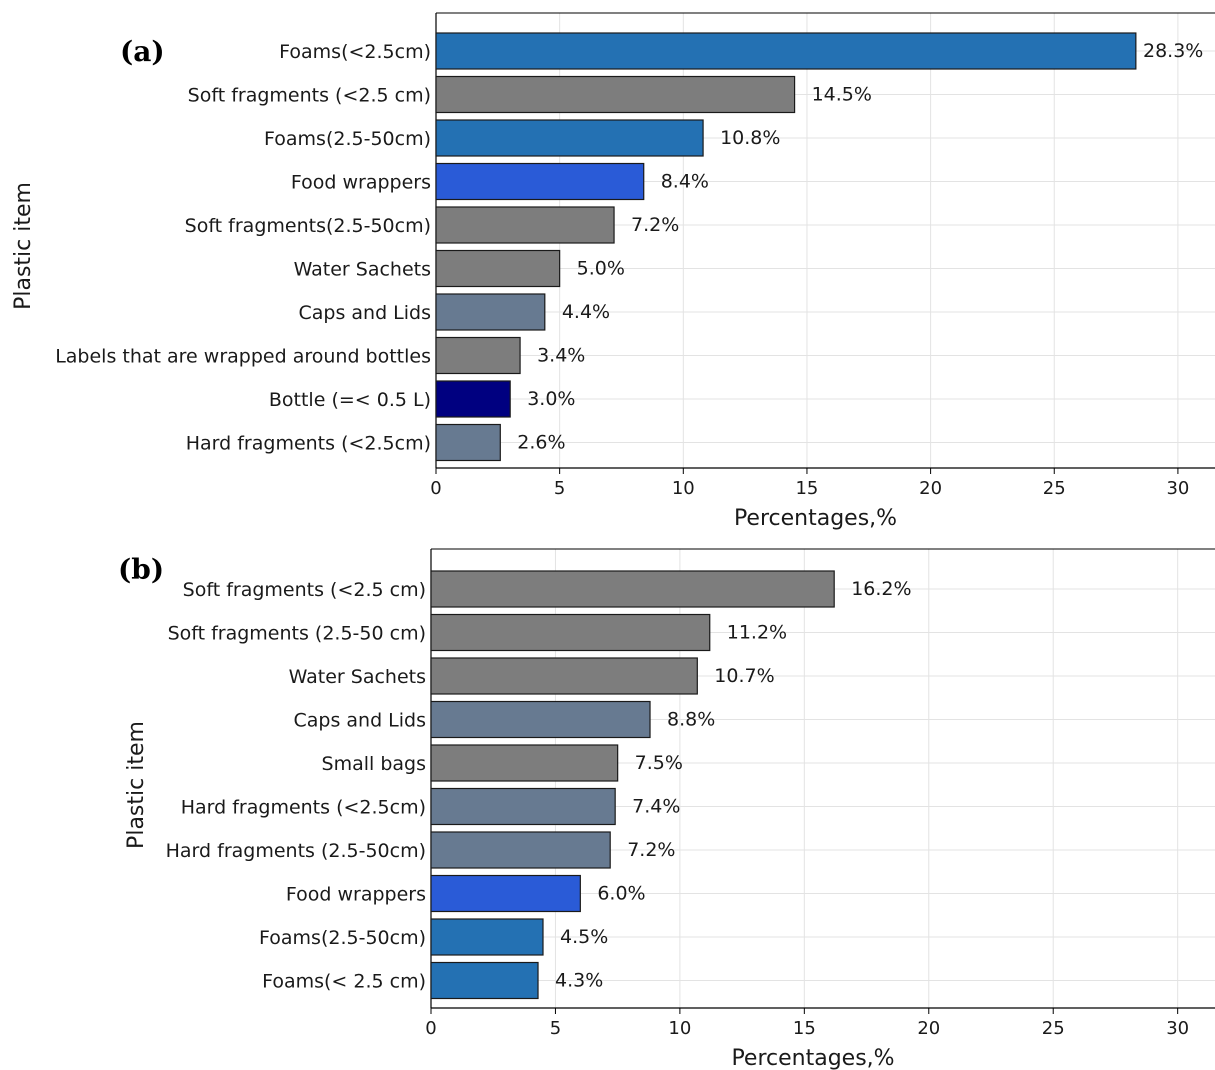  Describe the element at coordinates (541, 443) in the screenshot. I see `panel-a-value-label-9: 2.6%` at that location.